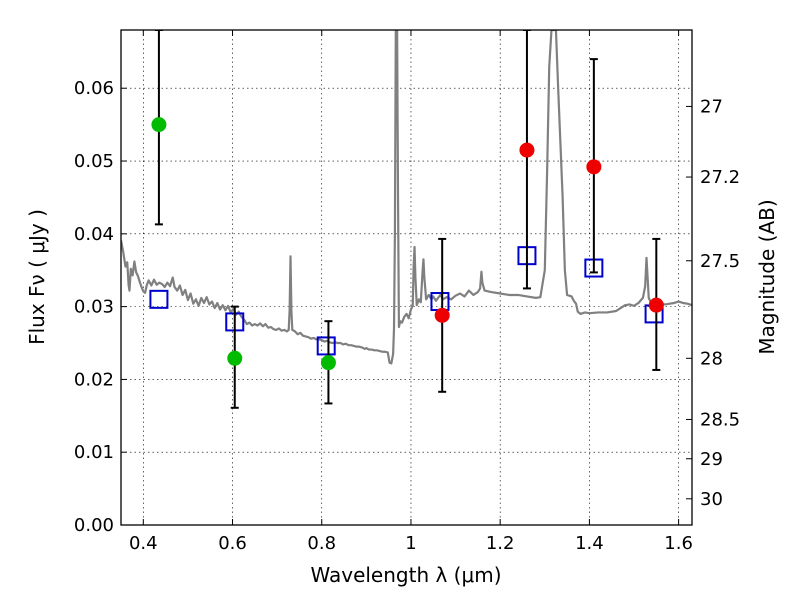 This screenshot has height=600, width=800. Describe the element at coordinates (232, 543) in the screenshot. I see `x-tick-label: 0.6` at that location.